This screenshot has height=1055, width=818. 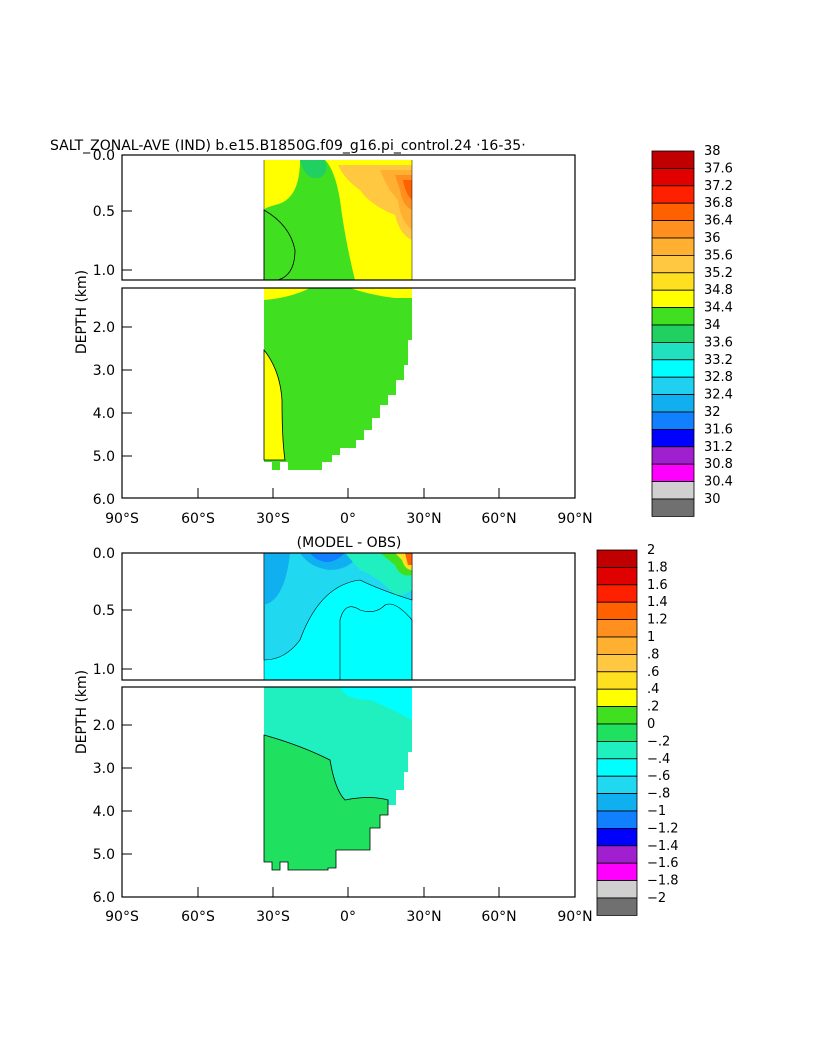 What do you see at coordinates (663, 846) in the screenshot?
I see `colorbar-label: −1.4` at bounding box center [663, 846].